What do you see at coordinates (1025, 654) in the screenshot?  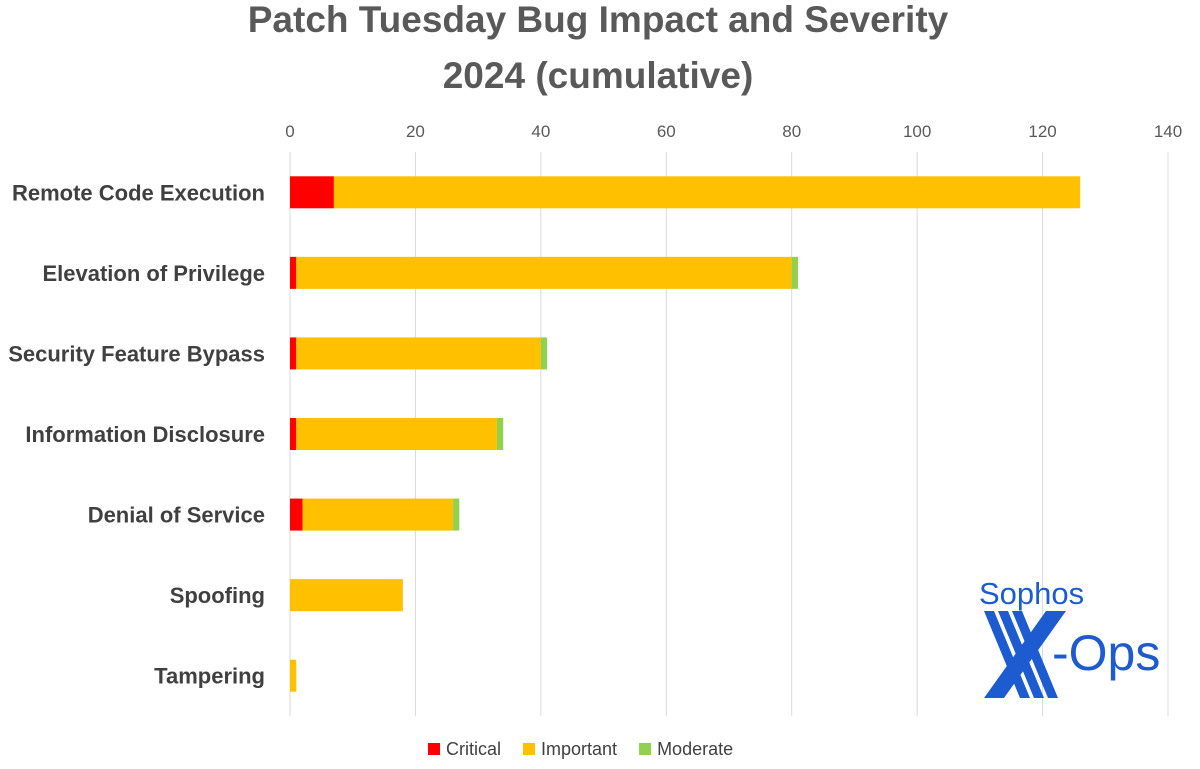 I see `logo-x-mark` at bounding box center [1025, 654].